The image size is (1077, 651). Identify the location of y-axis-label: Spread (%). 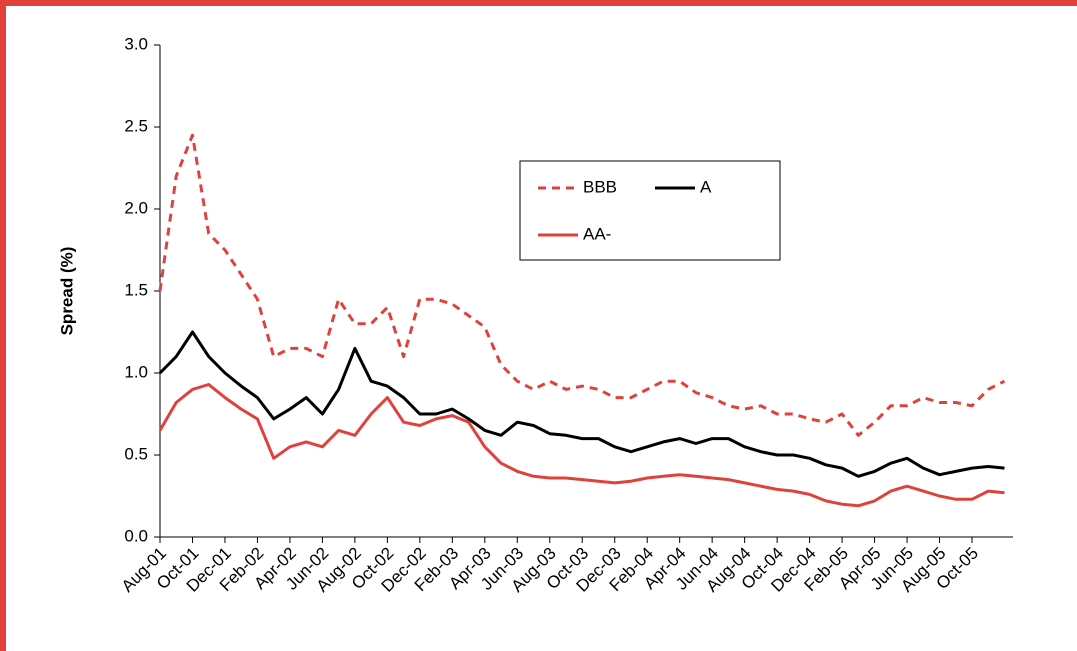
(66, 291).